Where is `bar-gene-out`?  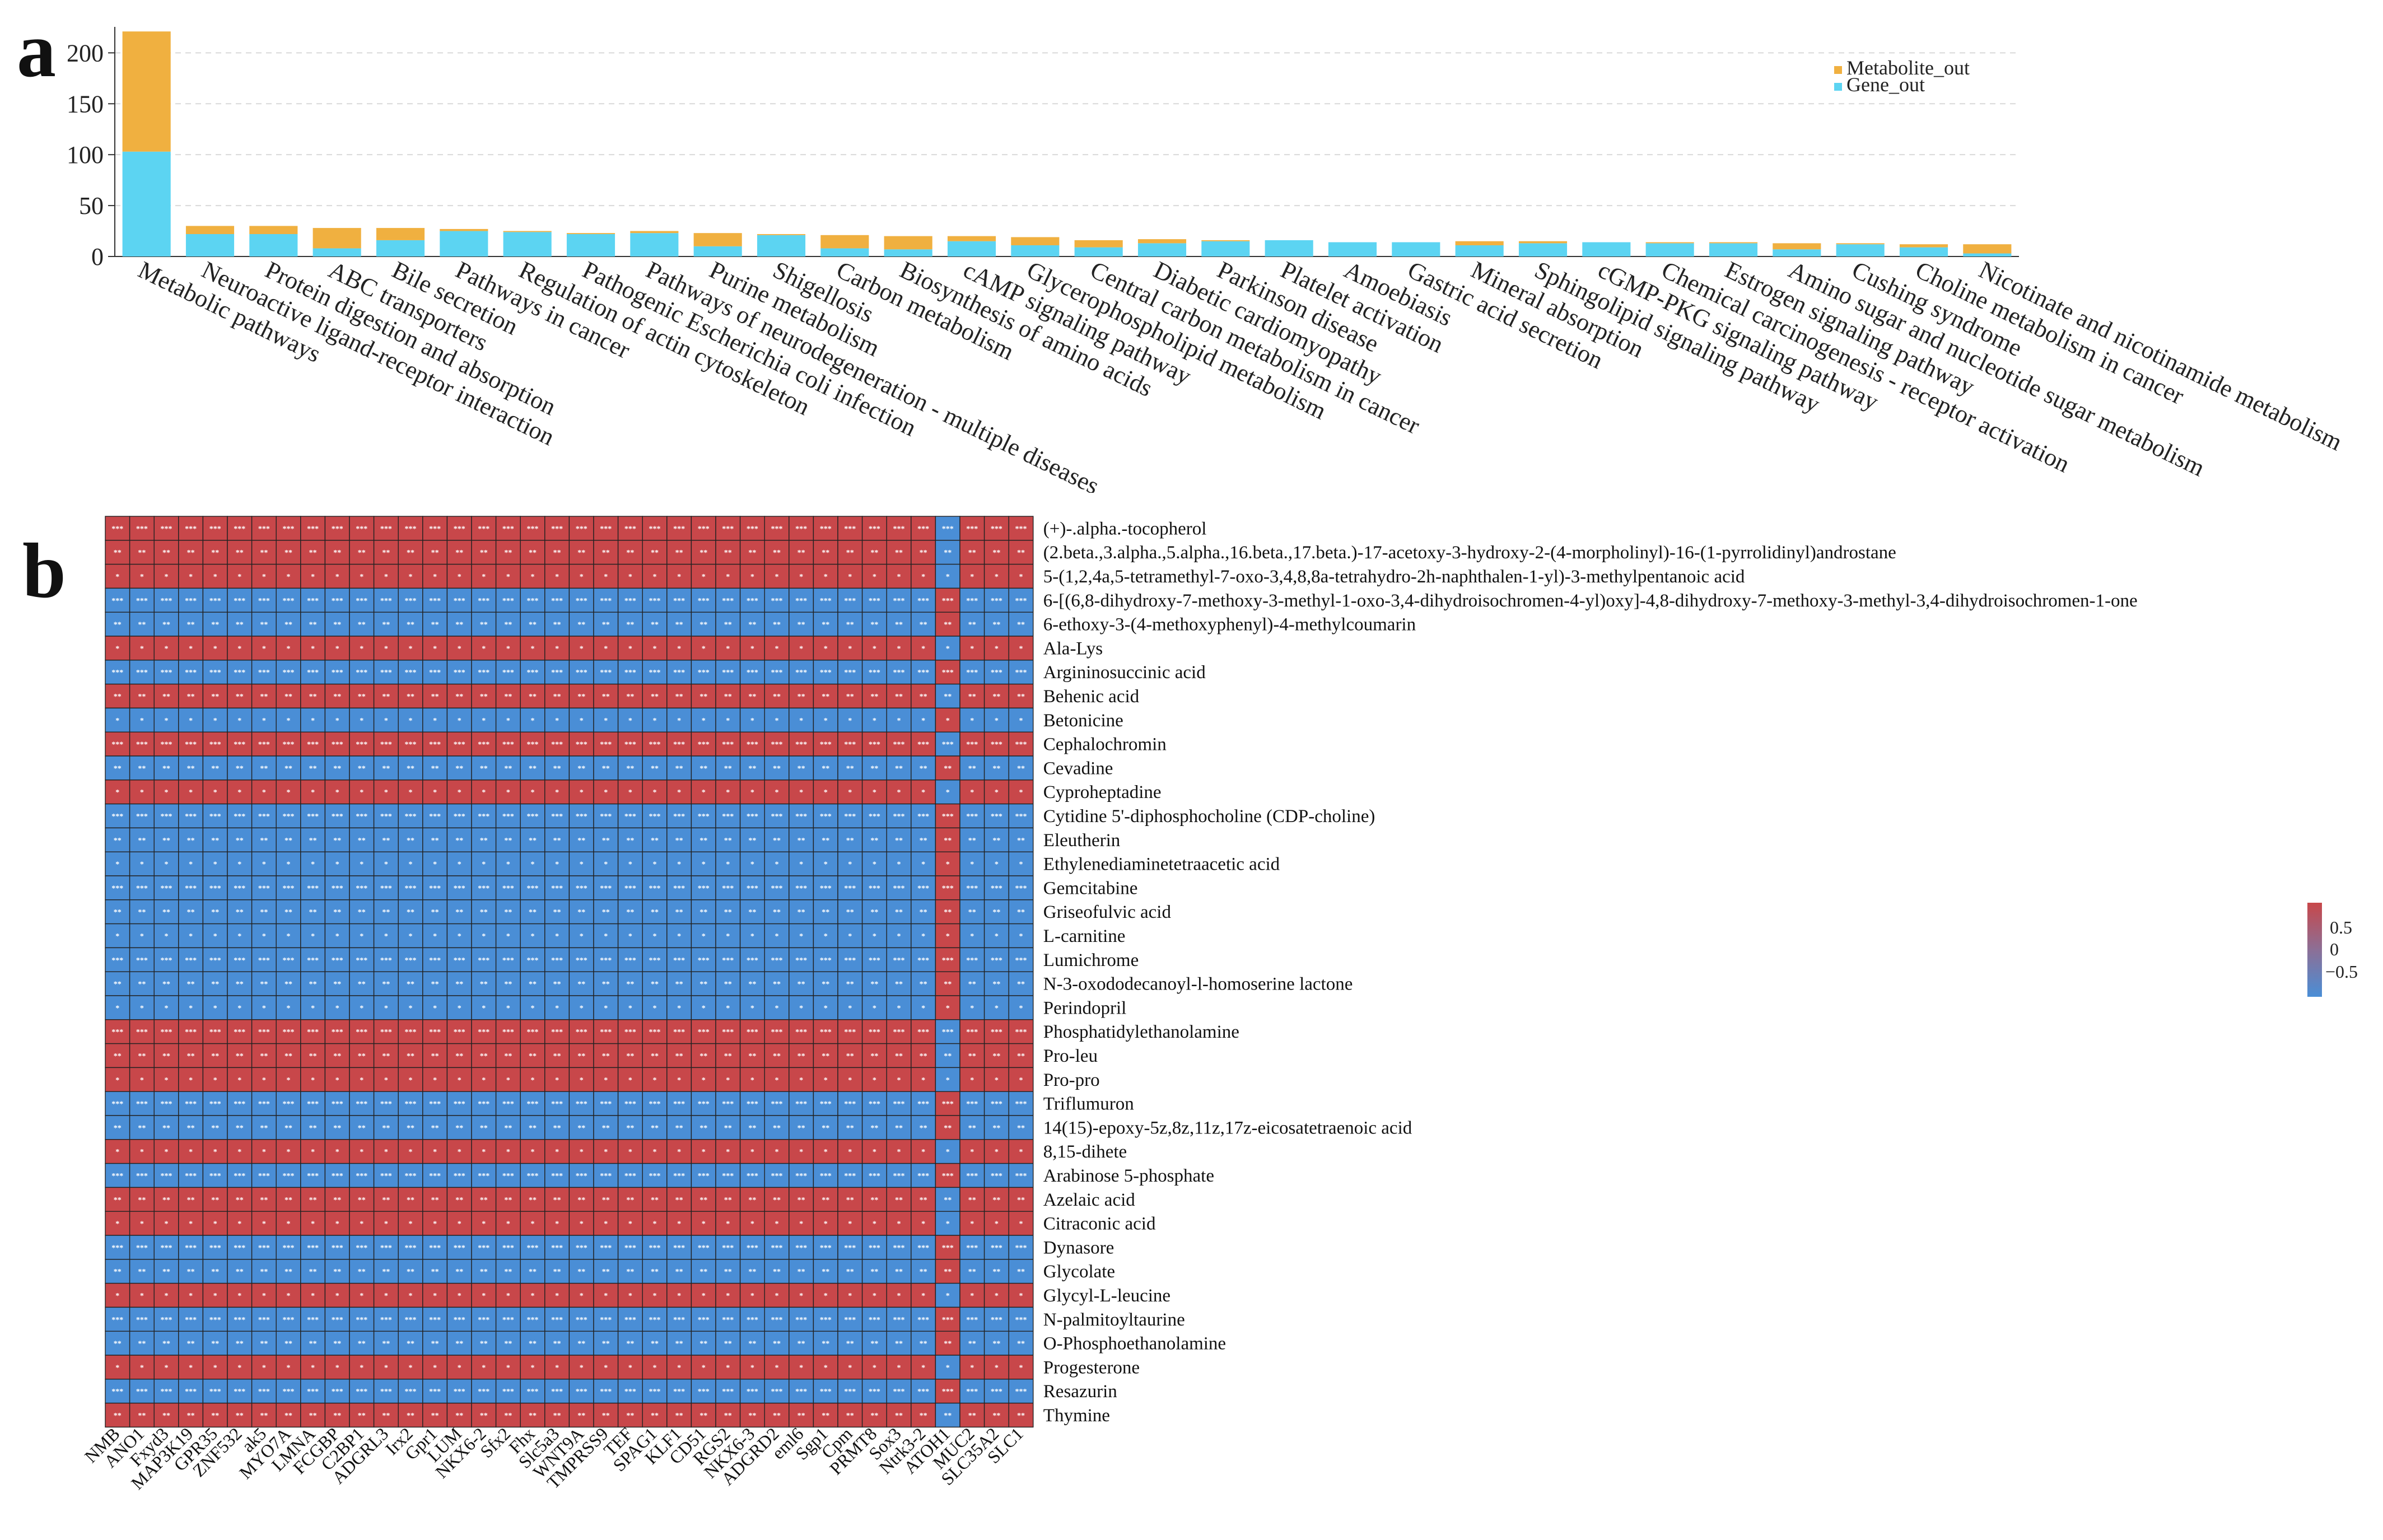 bar-gene-out is located at coordinates (1035, 251).